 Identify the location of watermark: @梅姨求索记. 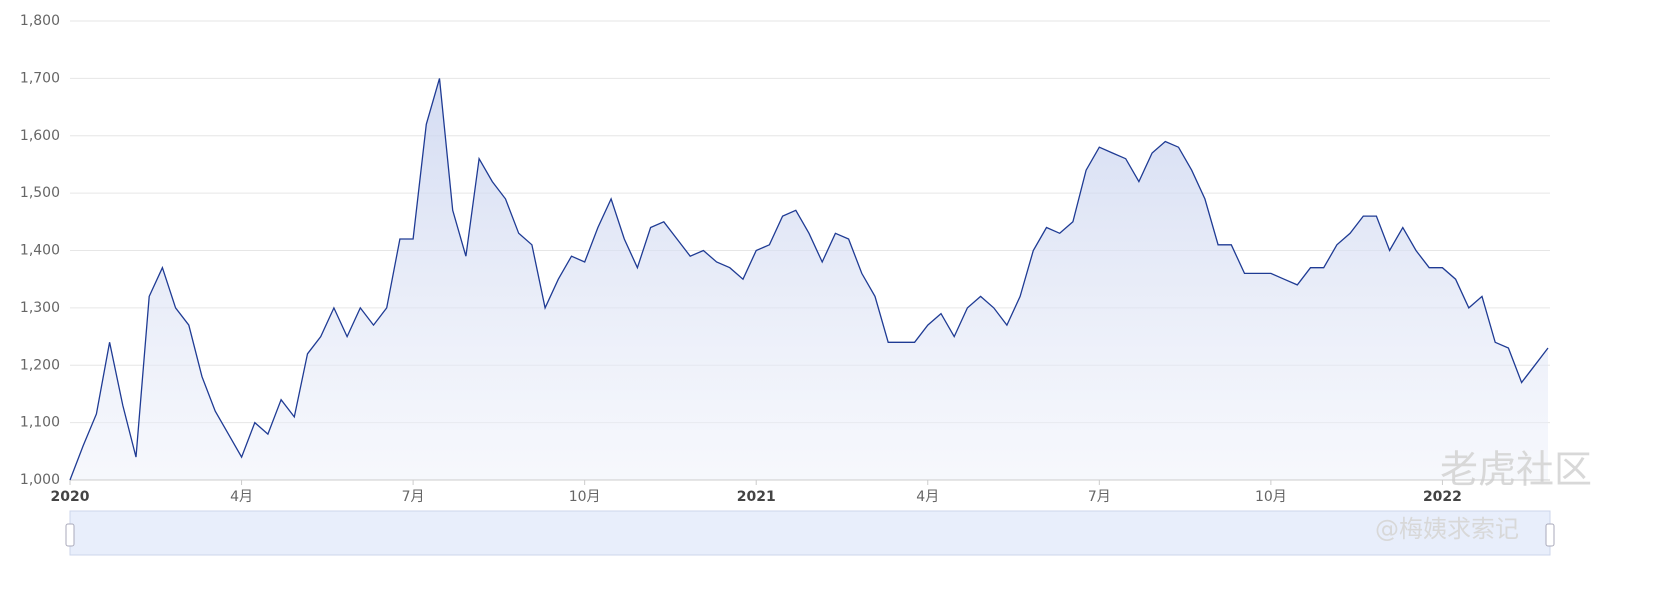
(1447, 529).